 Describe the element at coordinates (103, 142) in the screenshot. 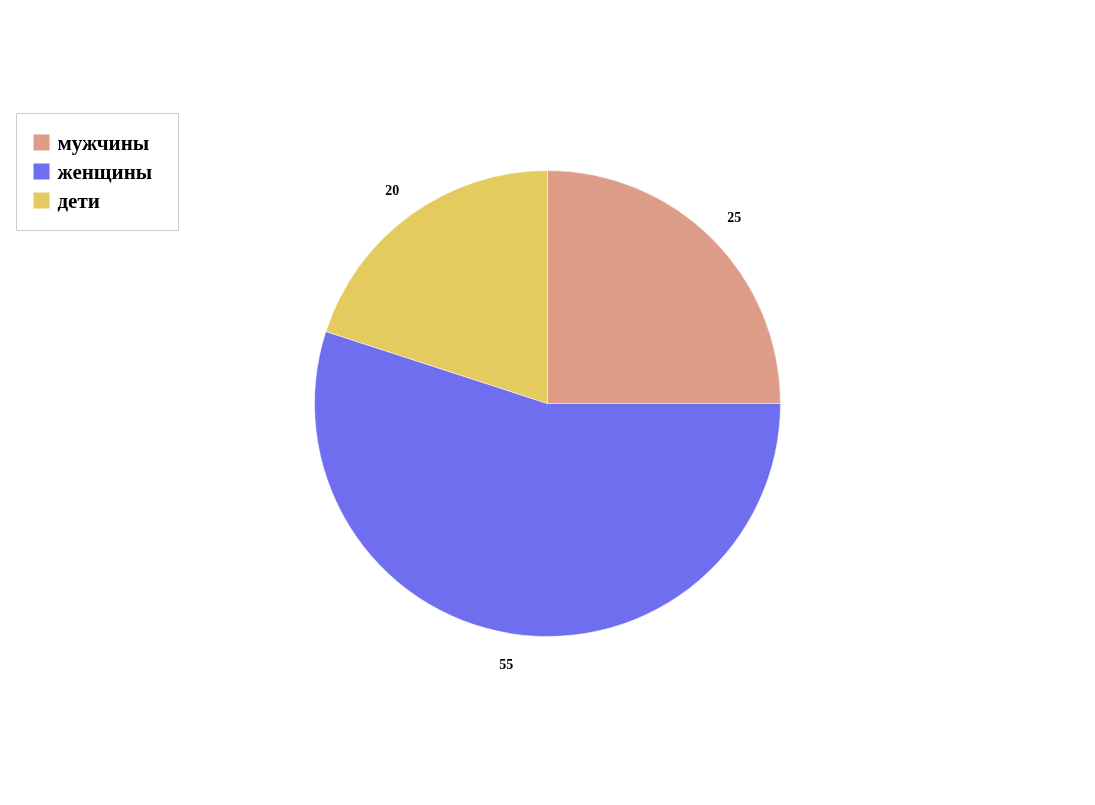

I see `legend-label: мужчины` at that location.